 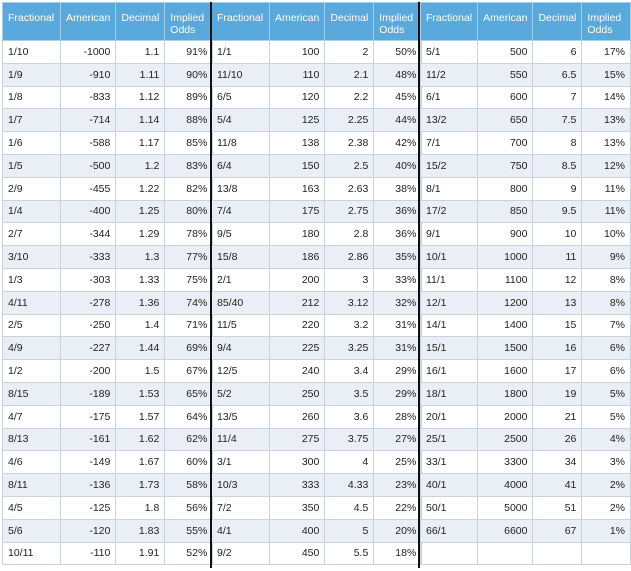 What do you see at coordinates (505, 530) in the screenshot?
I see `table-cell: 6600` at bounding box center [505, 530].